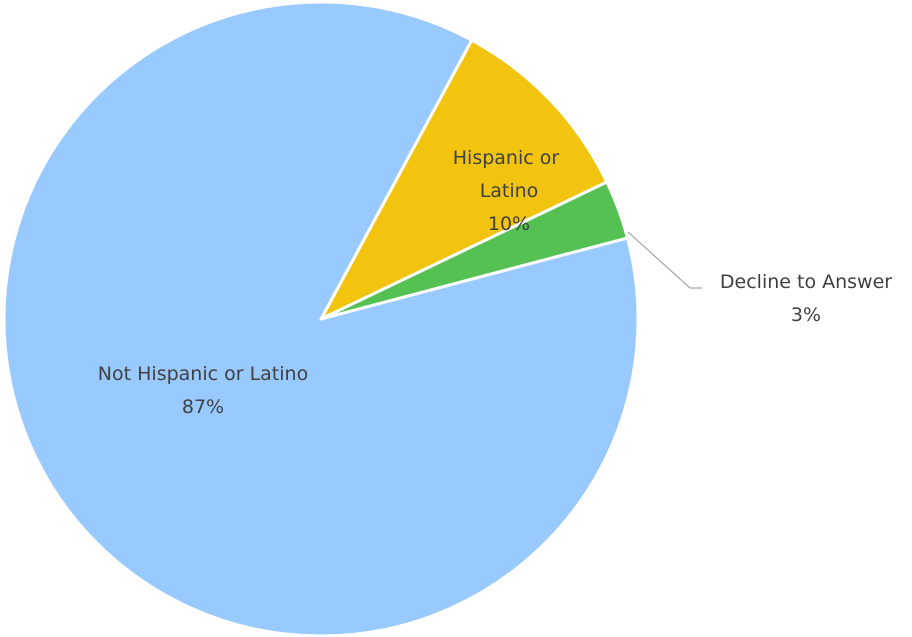 This screenshot has height=637, width=912. What do you see at coordinates (806, 282) in the screenshot?
I see `label-decline-to-answer: Decline to Answer` at bounding box center [806, 282].